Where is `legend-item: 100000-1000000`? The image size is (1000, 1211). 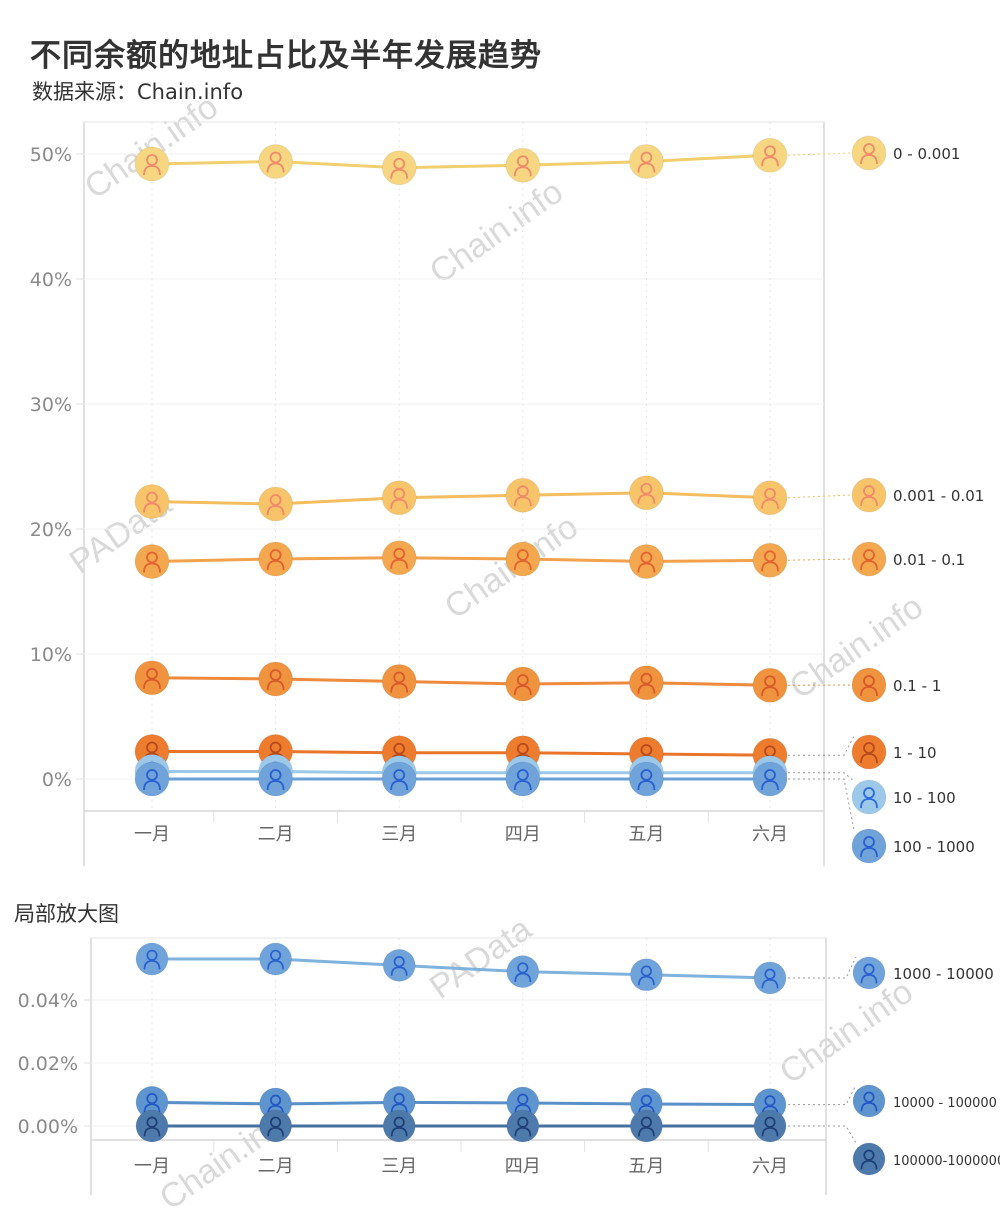
legend-item: 100000-1000000 is located at coordinates (926, 1159).